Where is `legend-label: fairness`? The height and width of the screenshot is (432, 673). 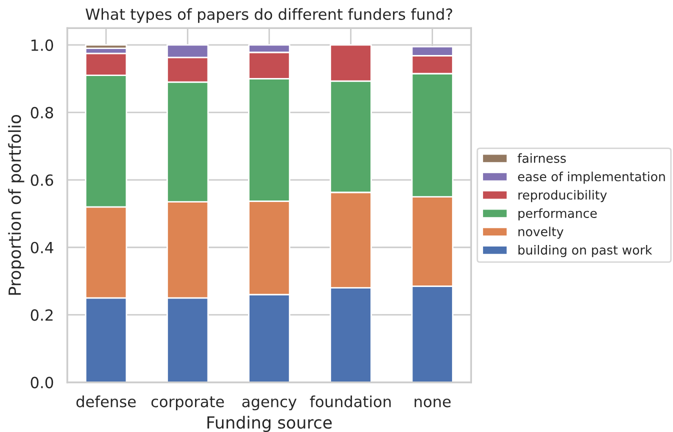 legend-label: fairness is located at coordinates (542, 158).